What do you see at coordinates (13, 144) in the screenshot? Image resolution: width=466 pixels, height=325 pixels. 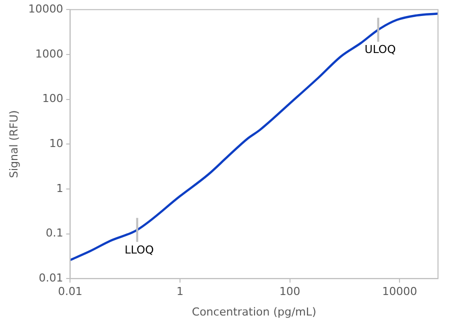 I see `y-axis-title: Signal (RFU)` at bounding box center [13, 144].